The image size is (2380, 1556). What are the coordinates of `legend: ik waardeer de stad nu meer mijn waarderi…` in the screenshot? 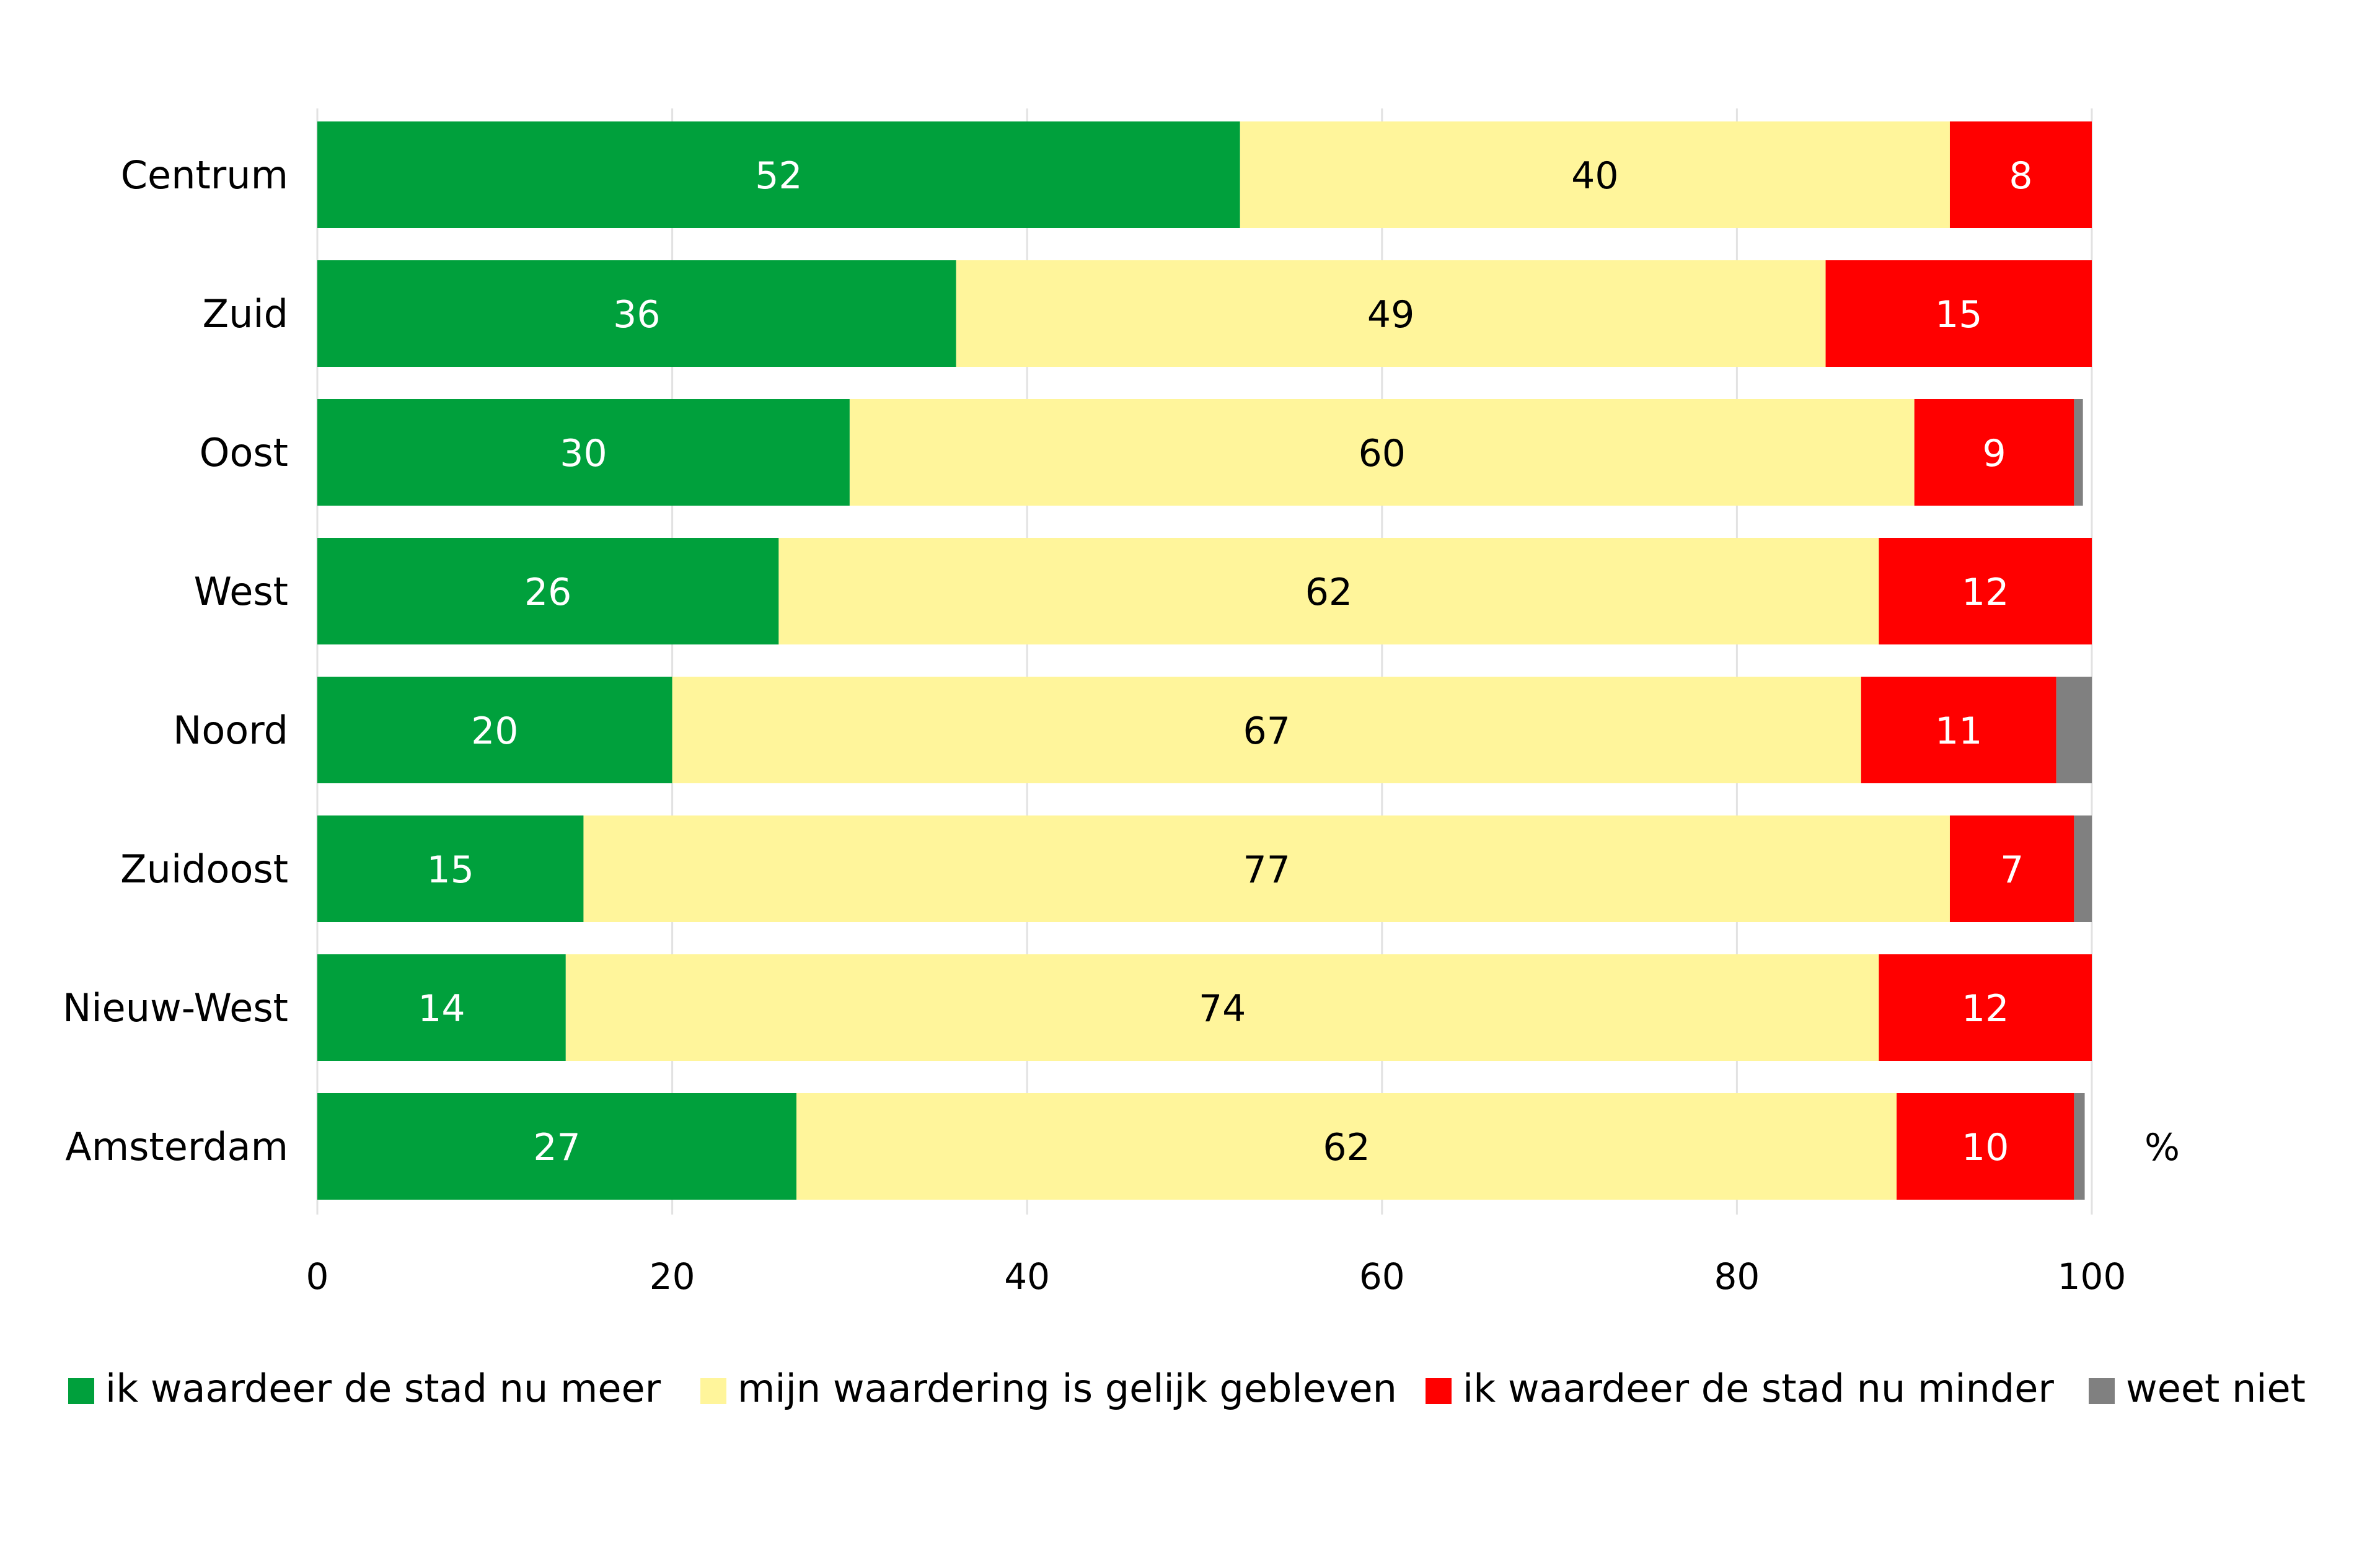 It's located at (1187, 1388).